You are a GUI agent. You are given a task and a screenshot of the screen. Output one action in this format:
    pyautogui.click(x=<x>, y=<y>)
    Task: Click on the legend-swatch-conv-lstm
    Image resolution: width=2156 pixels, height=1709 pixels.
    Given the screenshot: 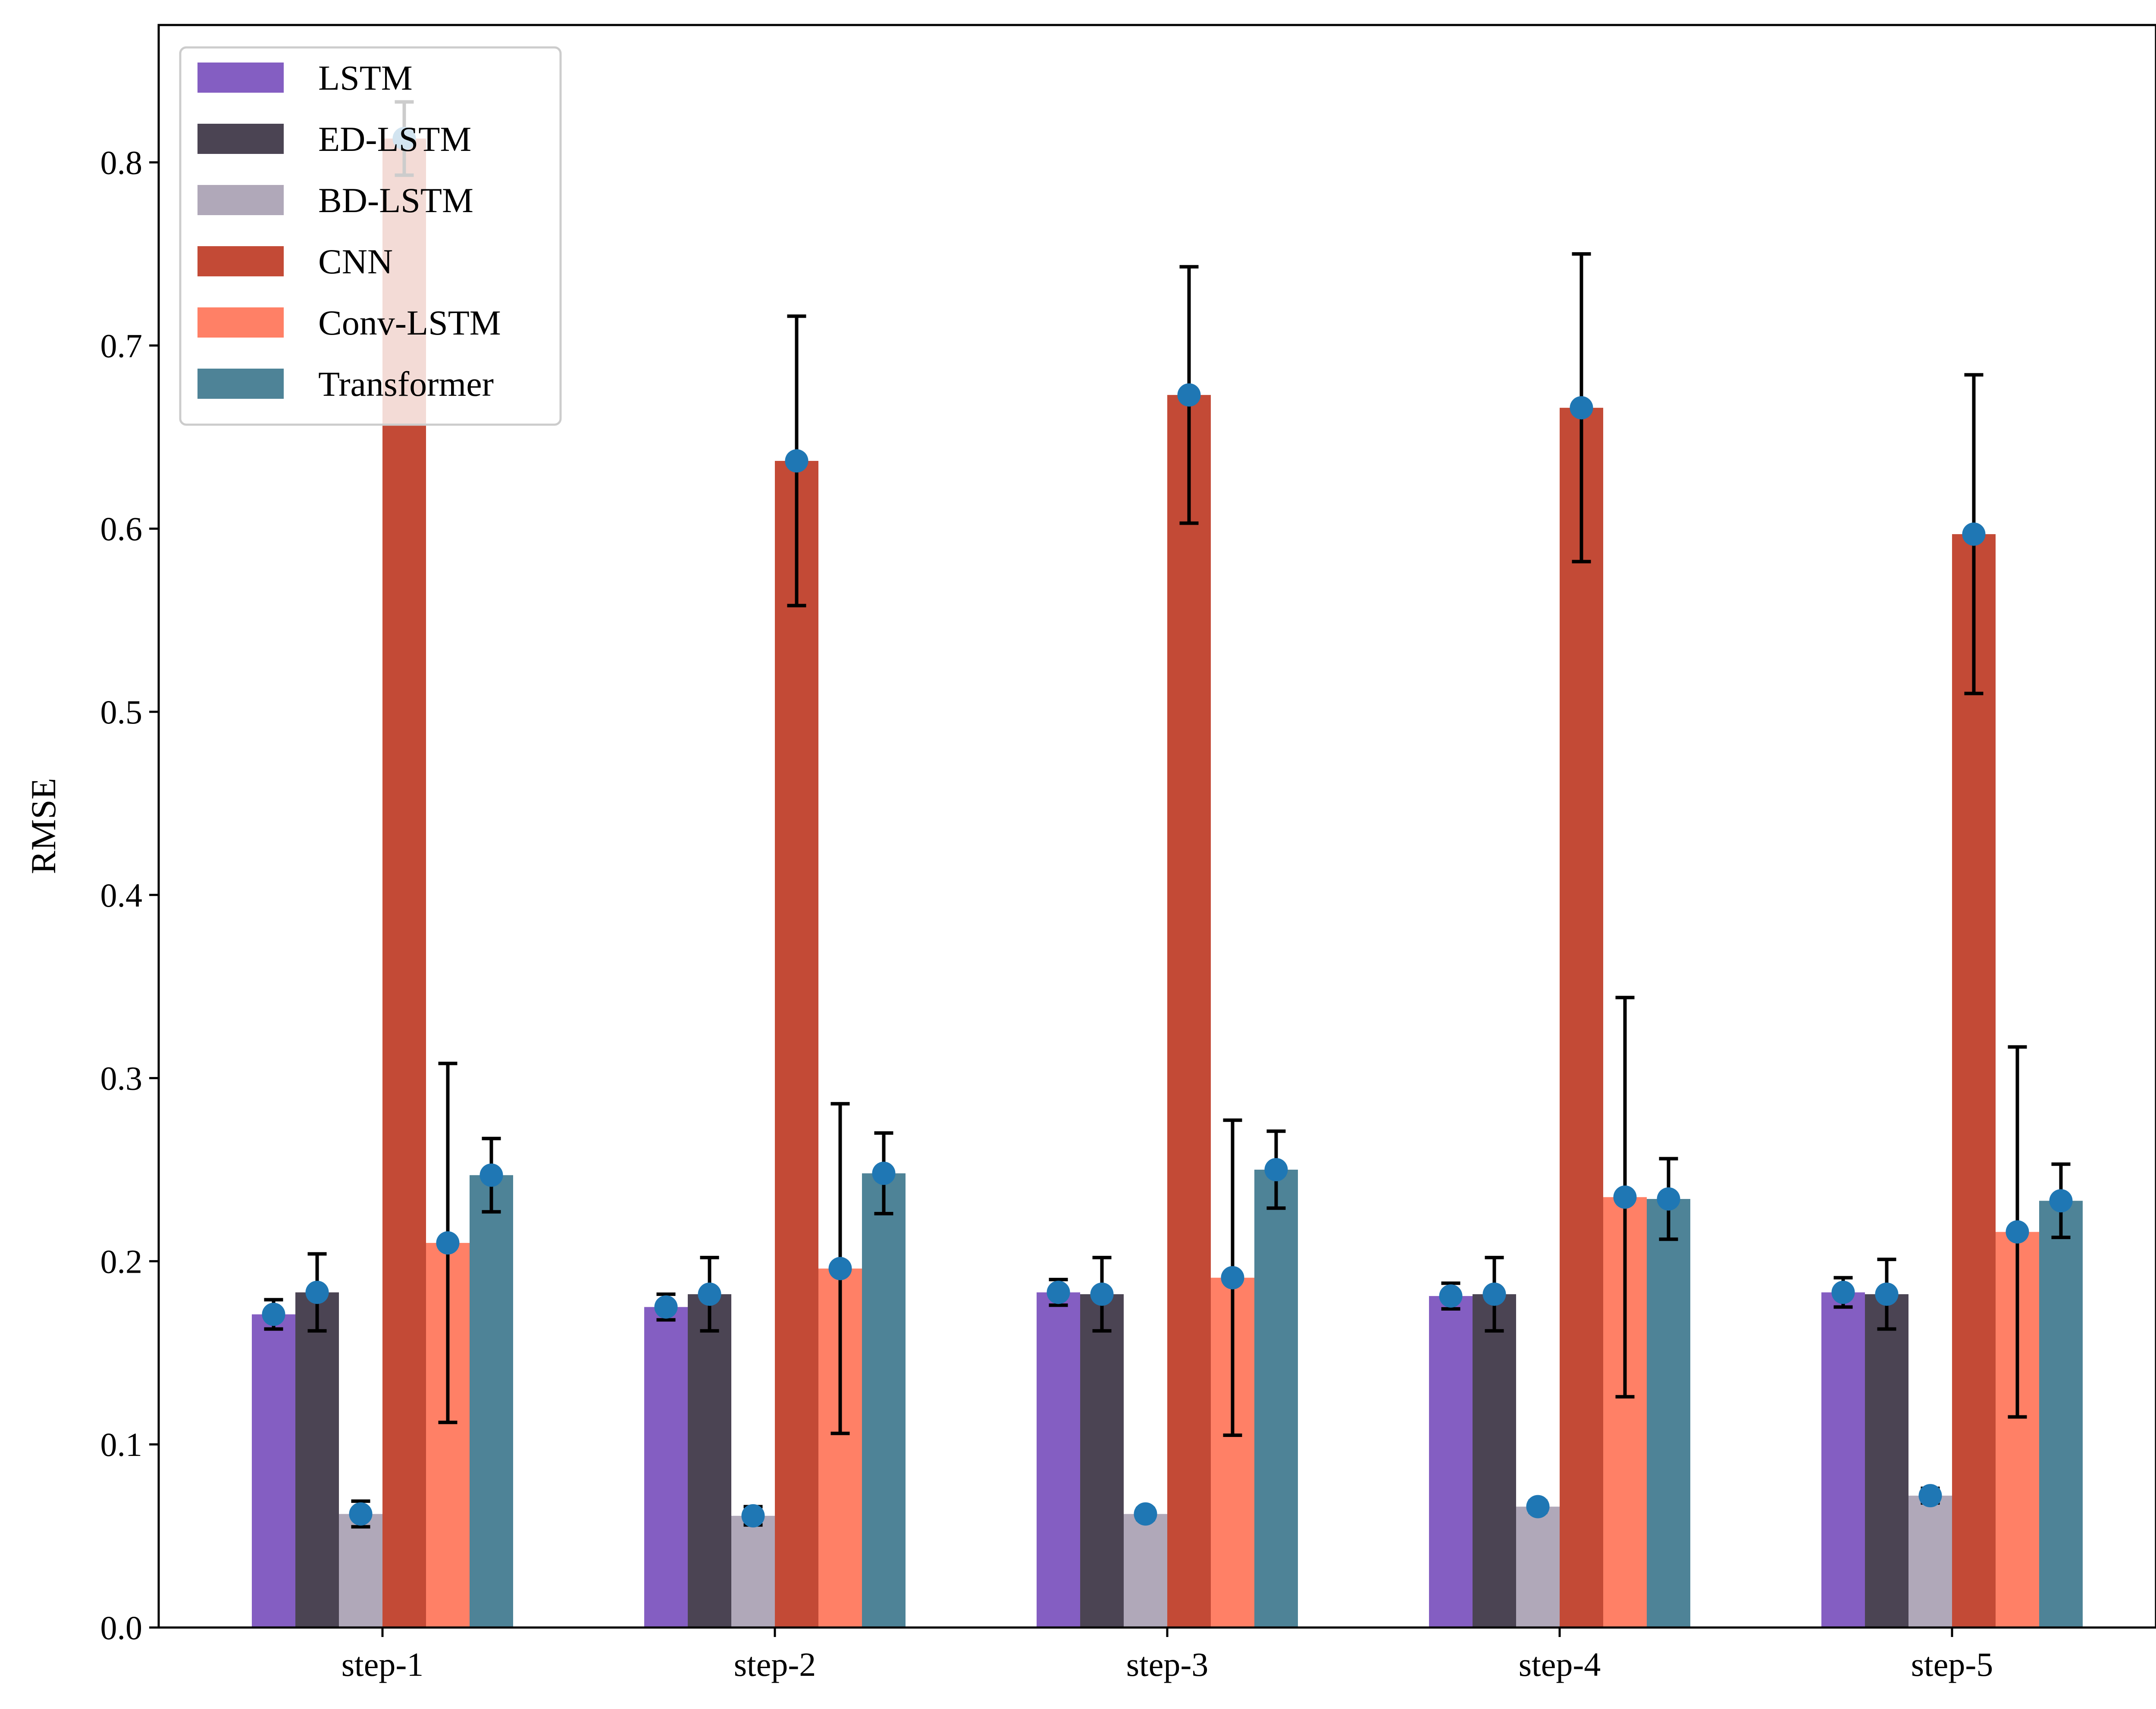 What is the action you would take?
    pyautogui.click(x=240, y=322)
    